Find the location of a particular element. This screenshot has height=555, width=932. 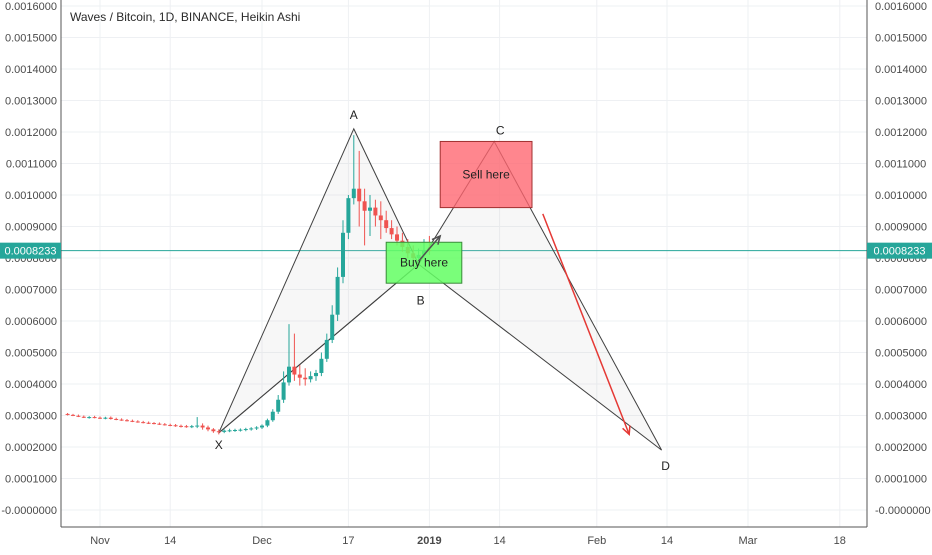

line-xb is located at coordinates (318, 348).